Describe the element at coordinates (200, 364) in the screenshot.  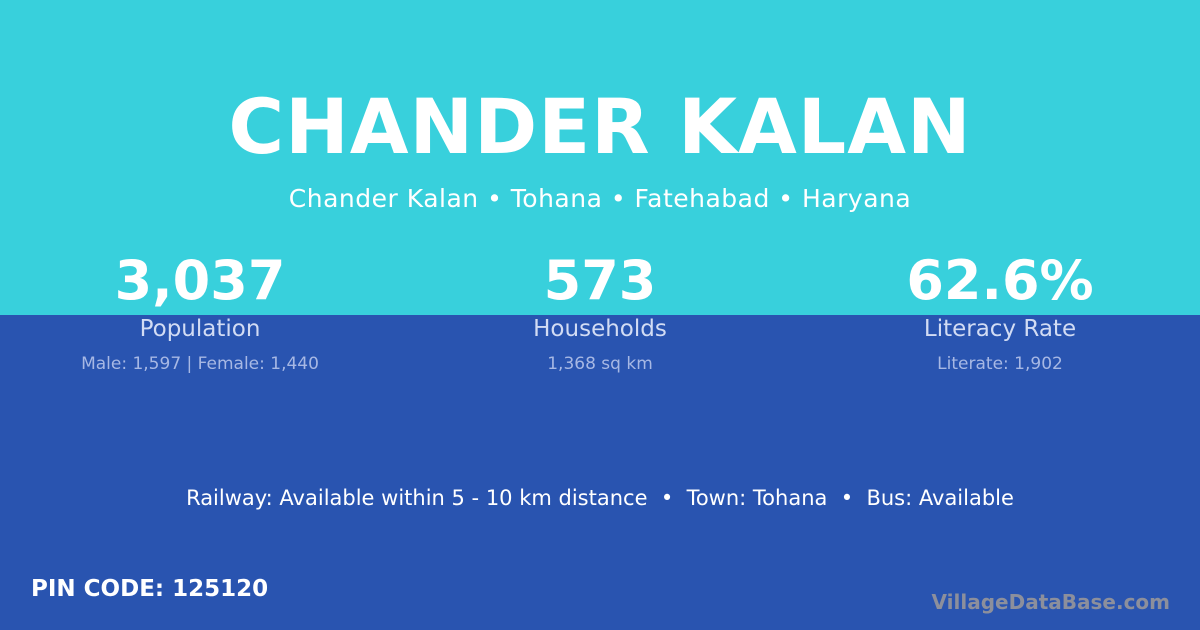
I see `stat-detail: Male: 1,597 | Female: 1,440` at that location.